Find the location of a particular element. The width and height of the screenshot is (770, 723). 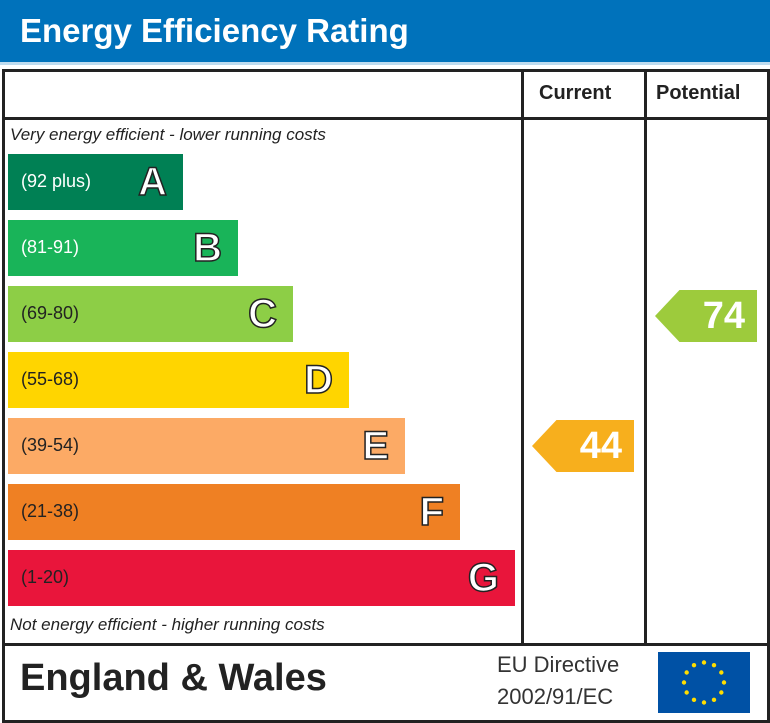

band-range: (39-54) is located at coordinates (50, 445).